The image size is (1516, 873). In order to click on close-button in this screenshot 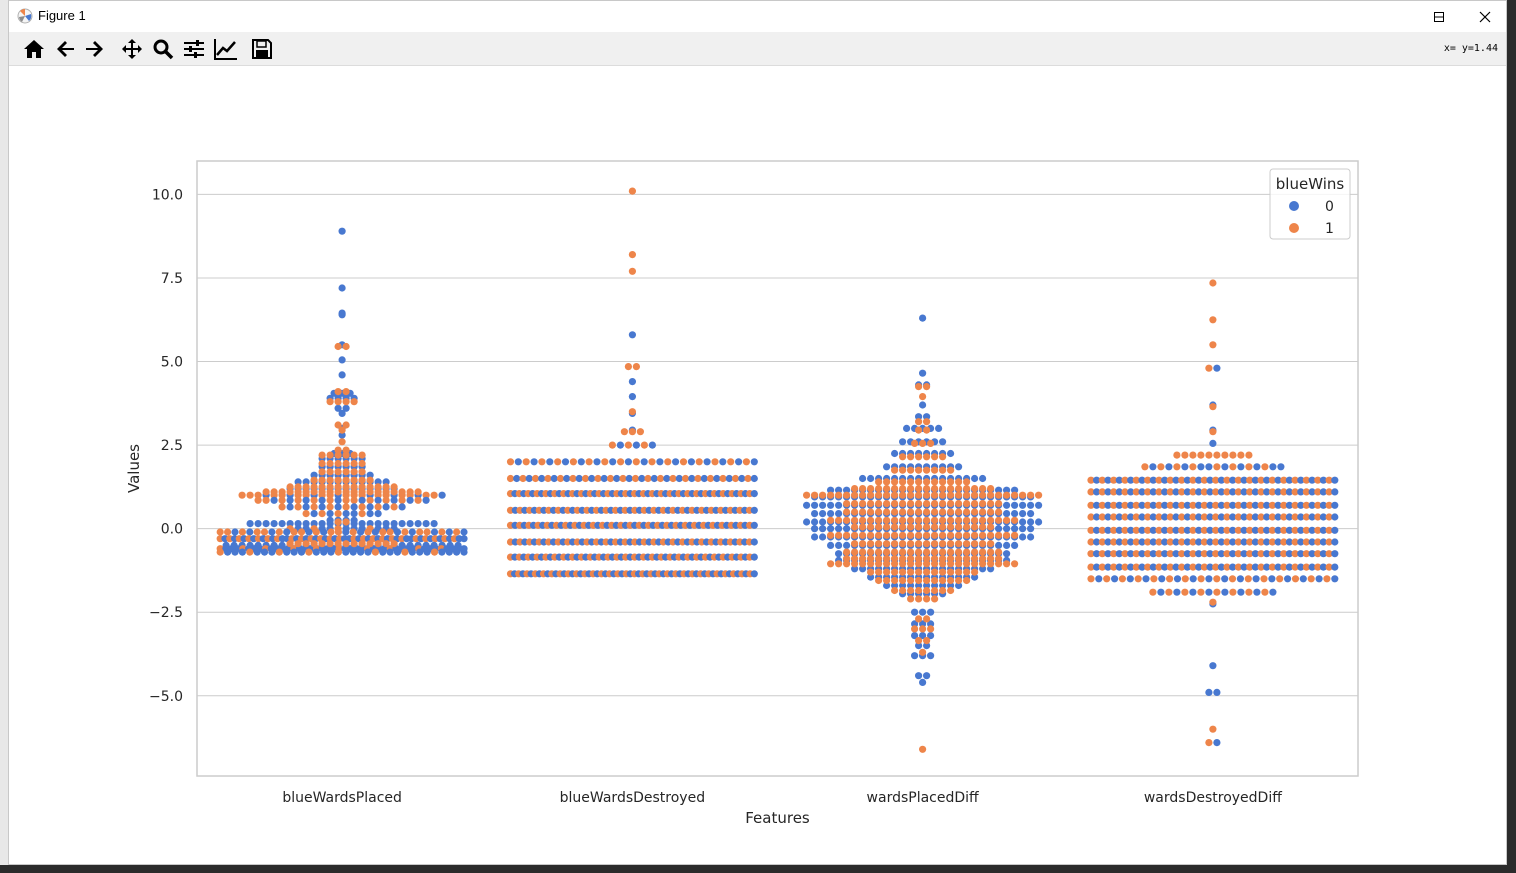, I will do `click(1485, 16)`.